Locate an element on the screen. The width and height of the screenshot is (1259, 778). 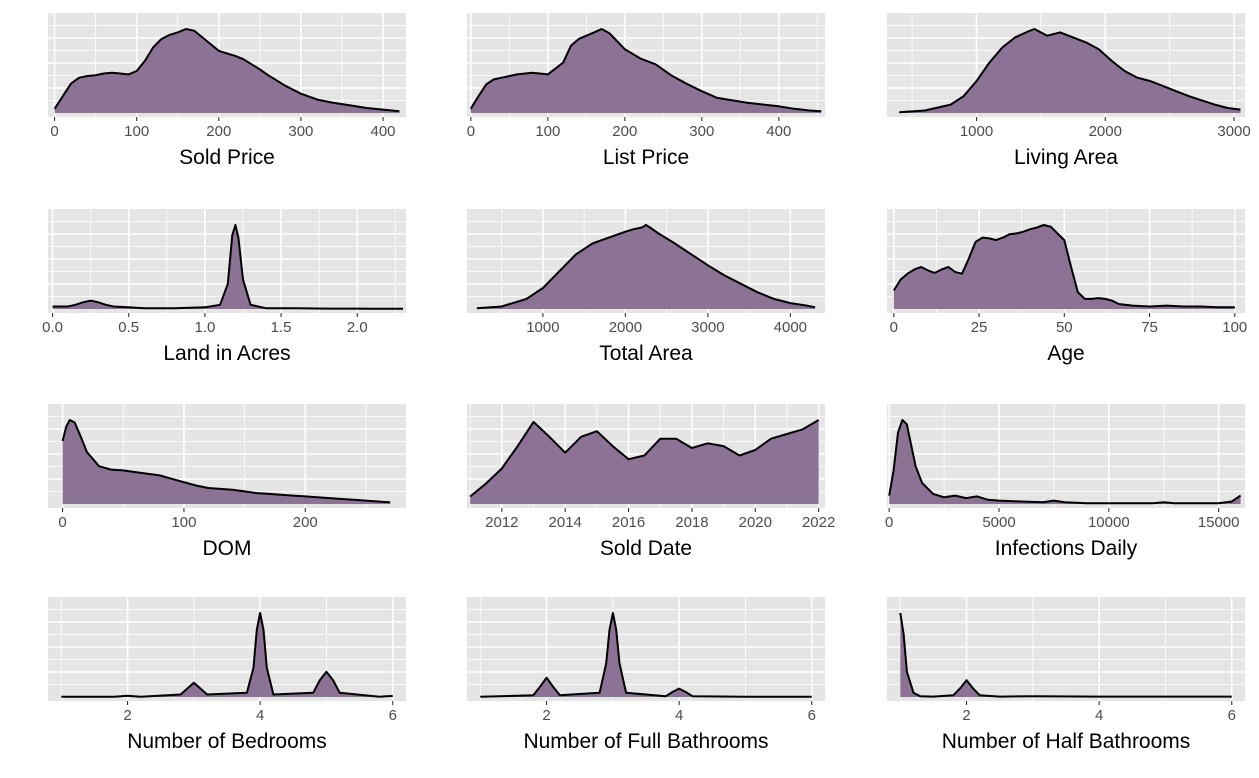
density-panel: 2 4 6 Number of Bedrooms is located at coordinates (227, 675).